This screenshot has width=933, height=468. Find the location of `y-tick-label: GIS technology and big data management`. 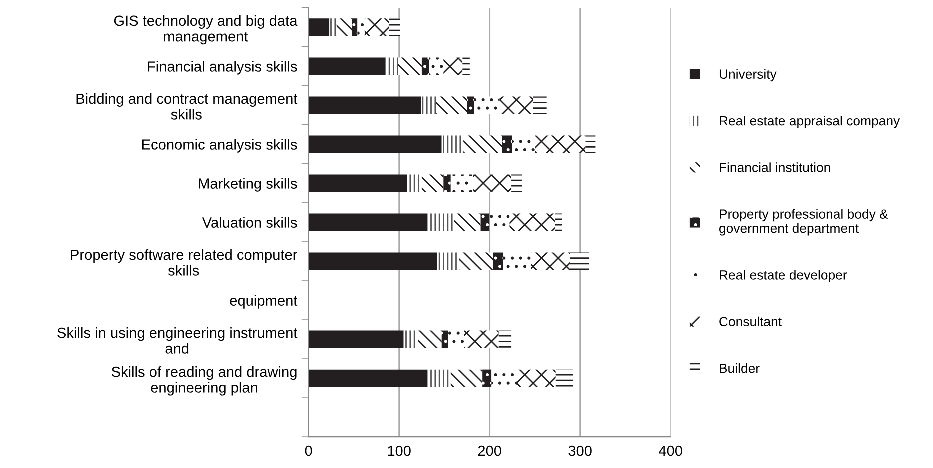

y-tick-label: GIS technology and big data management is located at coordinates (206, 30).